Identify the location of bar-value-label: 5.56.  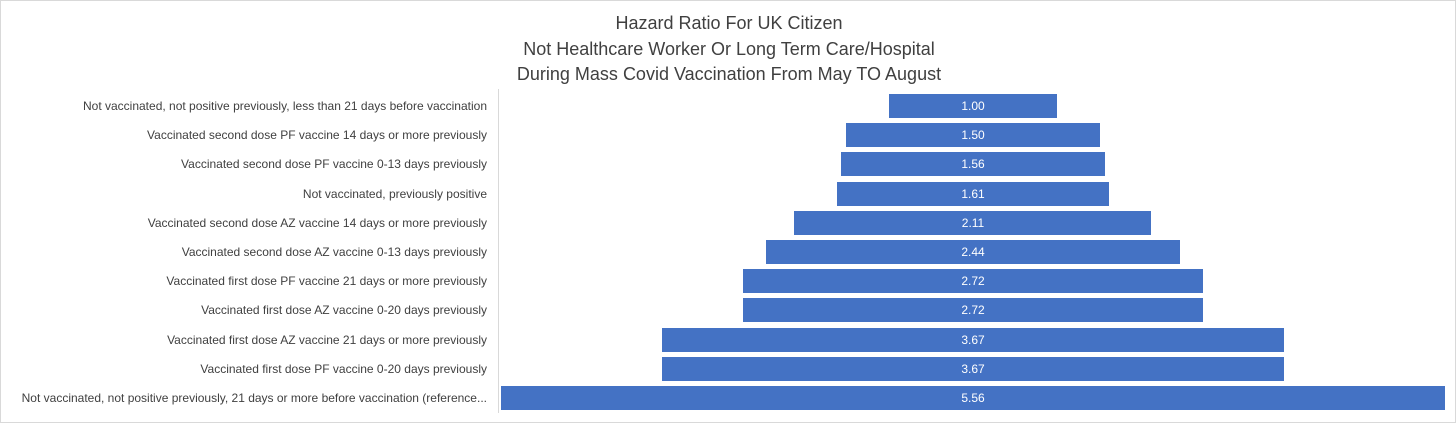
(973, 398).